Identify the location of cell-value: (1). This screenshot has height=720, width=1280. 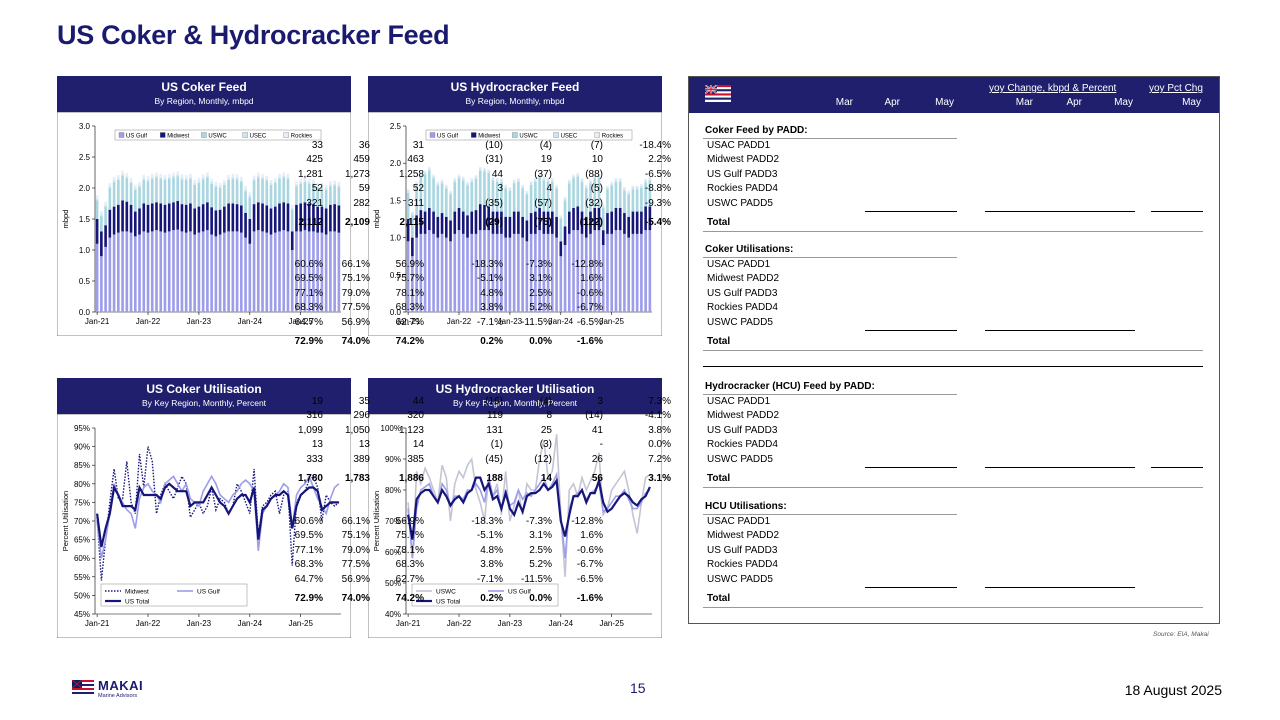
(496, 445).